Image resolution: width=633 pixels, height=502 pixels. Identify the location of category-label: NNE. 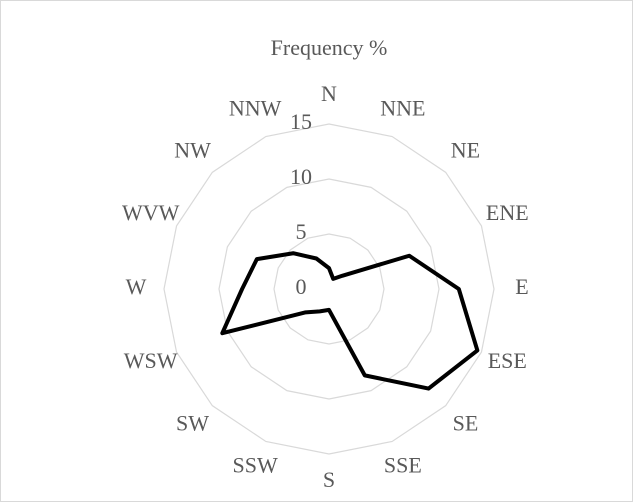
(402, 108).